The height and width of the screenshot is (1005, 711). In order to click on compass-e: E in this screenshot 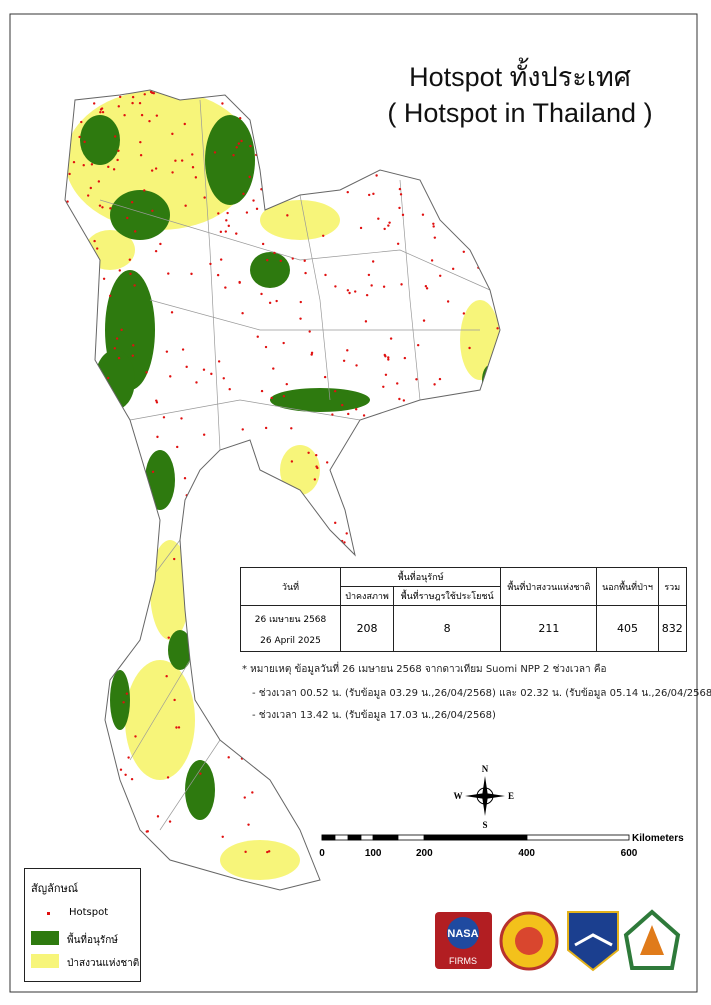, I will do `click(511, 796)`.